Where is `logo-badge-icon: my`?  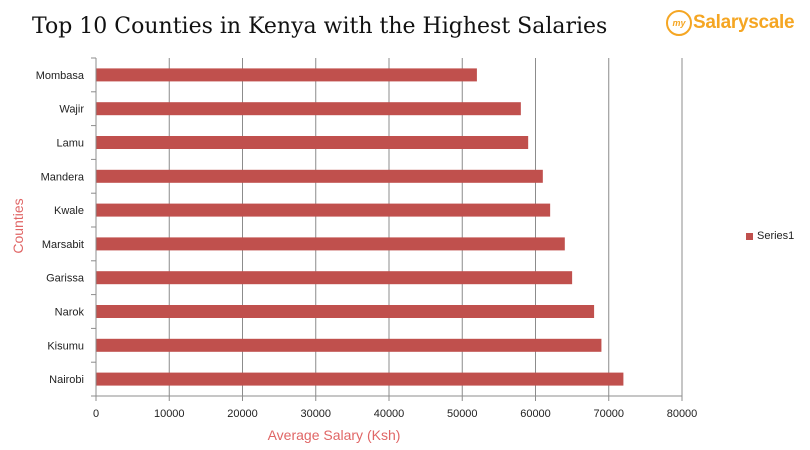 logo-badge-icon: my is located at coordinates (679, 23).